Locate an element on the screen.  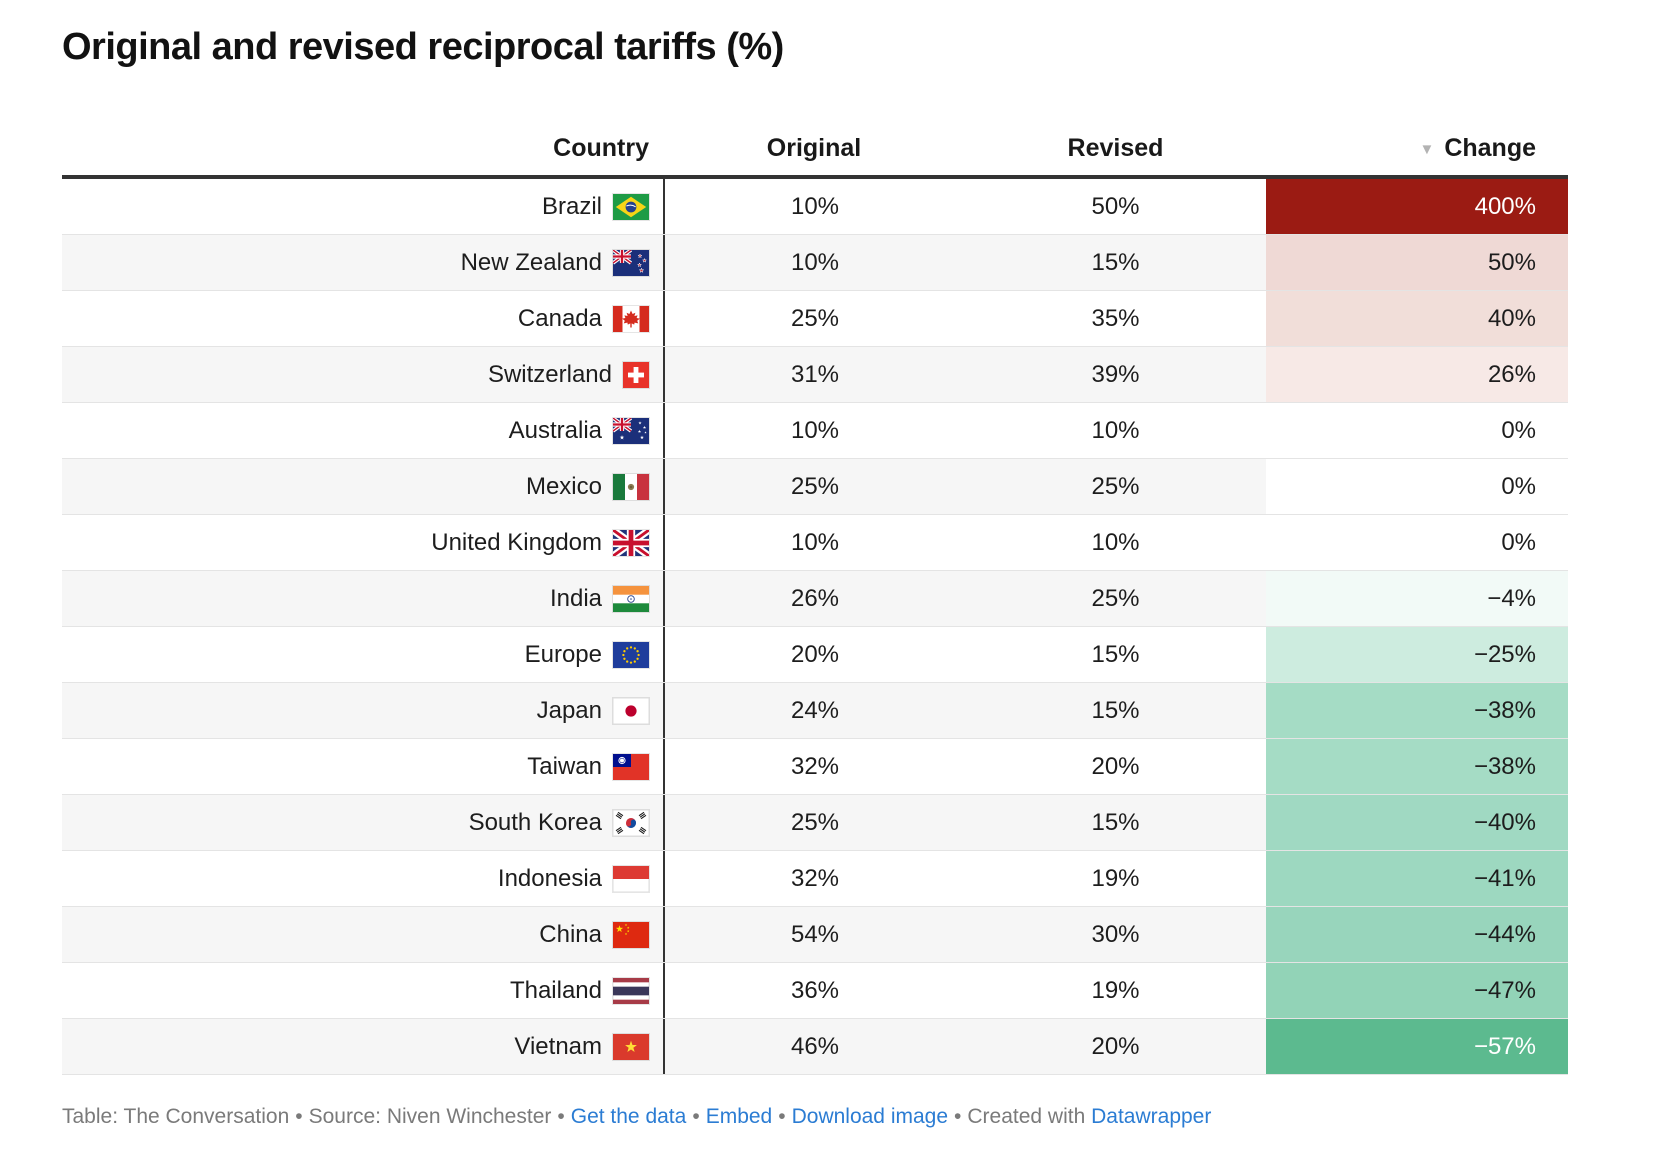
original-tariff-cell: 46% is located at coordinates (814, 1046).